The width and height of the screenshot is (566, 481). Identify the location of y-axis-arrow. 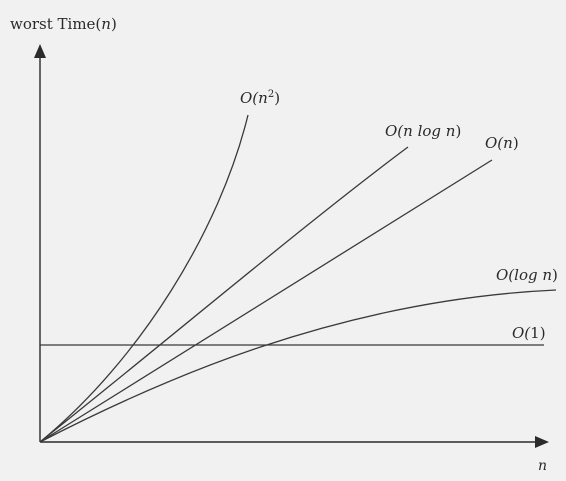
(40, 51).